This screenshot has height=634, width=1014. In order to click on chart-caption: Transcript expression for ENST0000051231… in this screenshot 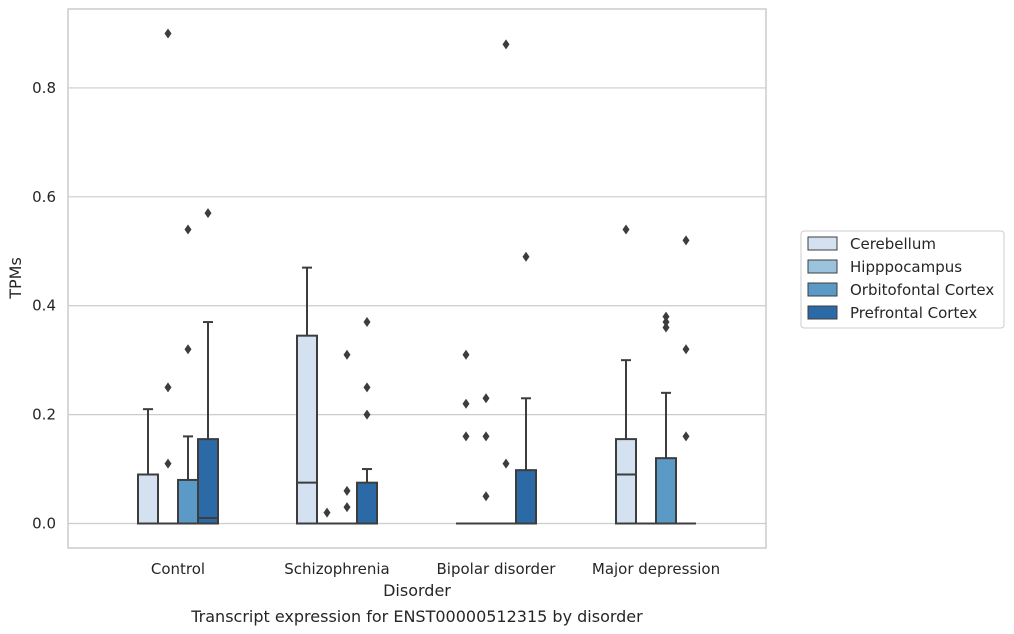, I will do `click(416, 616)`.